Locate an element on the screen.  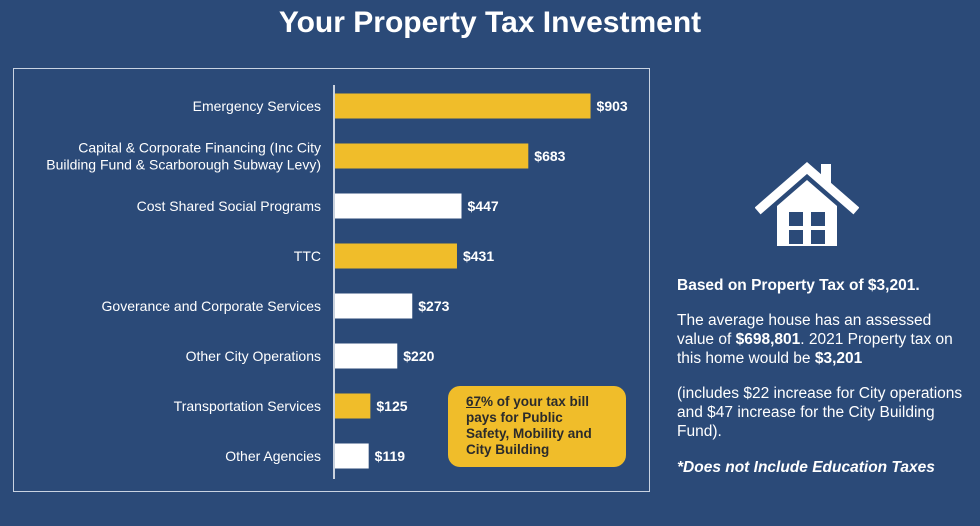
callout-line-1-text: % of your tax bill is located at coordinates (535, 401).